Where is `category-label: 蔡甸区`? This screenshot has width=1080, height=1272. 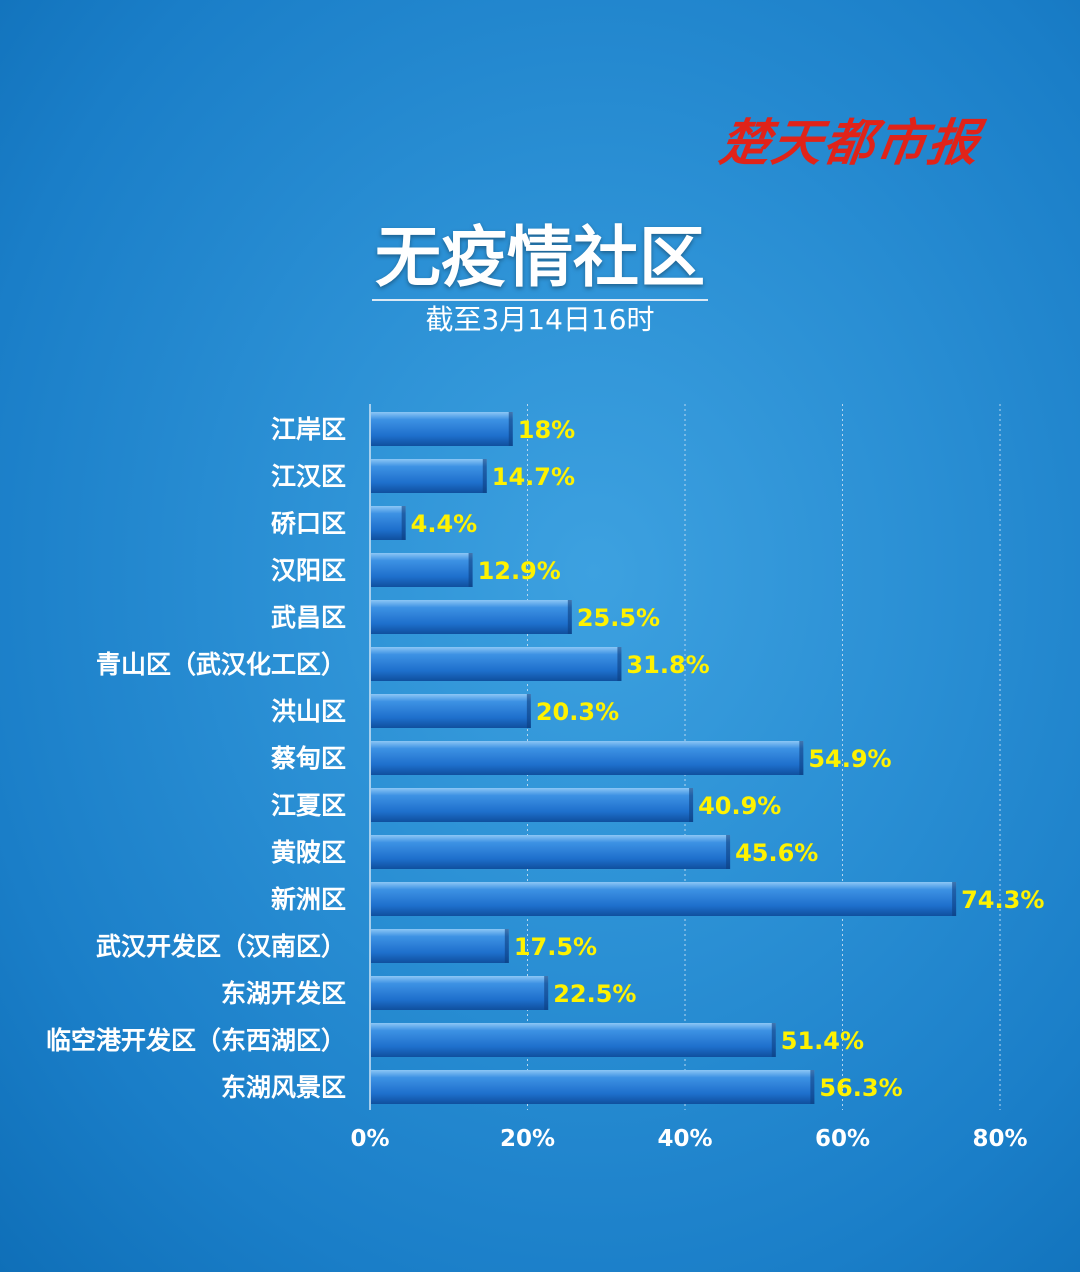
category-label: 蔡甸区 is located at coordinates (308, 758).